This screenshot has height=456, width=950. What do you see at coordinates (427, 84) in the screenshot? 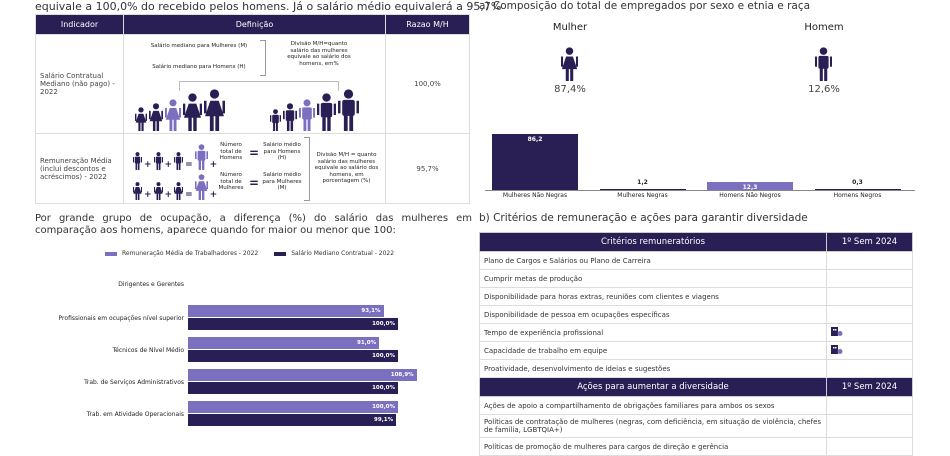
I see `razao-value: 100,0%` at bounding box center [427, 84].